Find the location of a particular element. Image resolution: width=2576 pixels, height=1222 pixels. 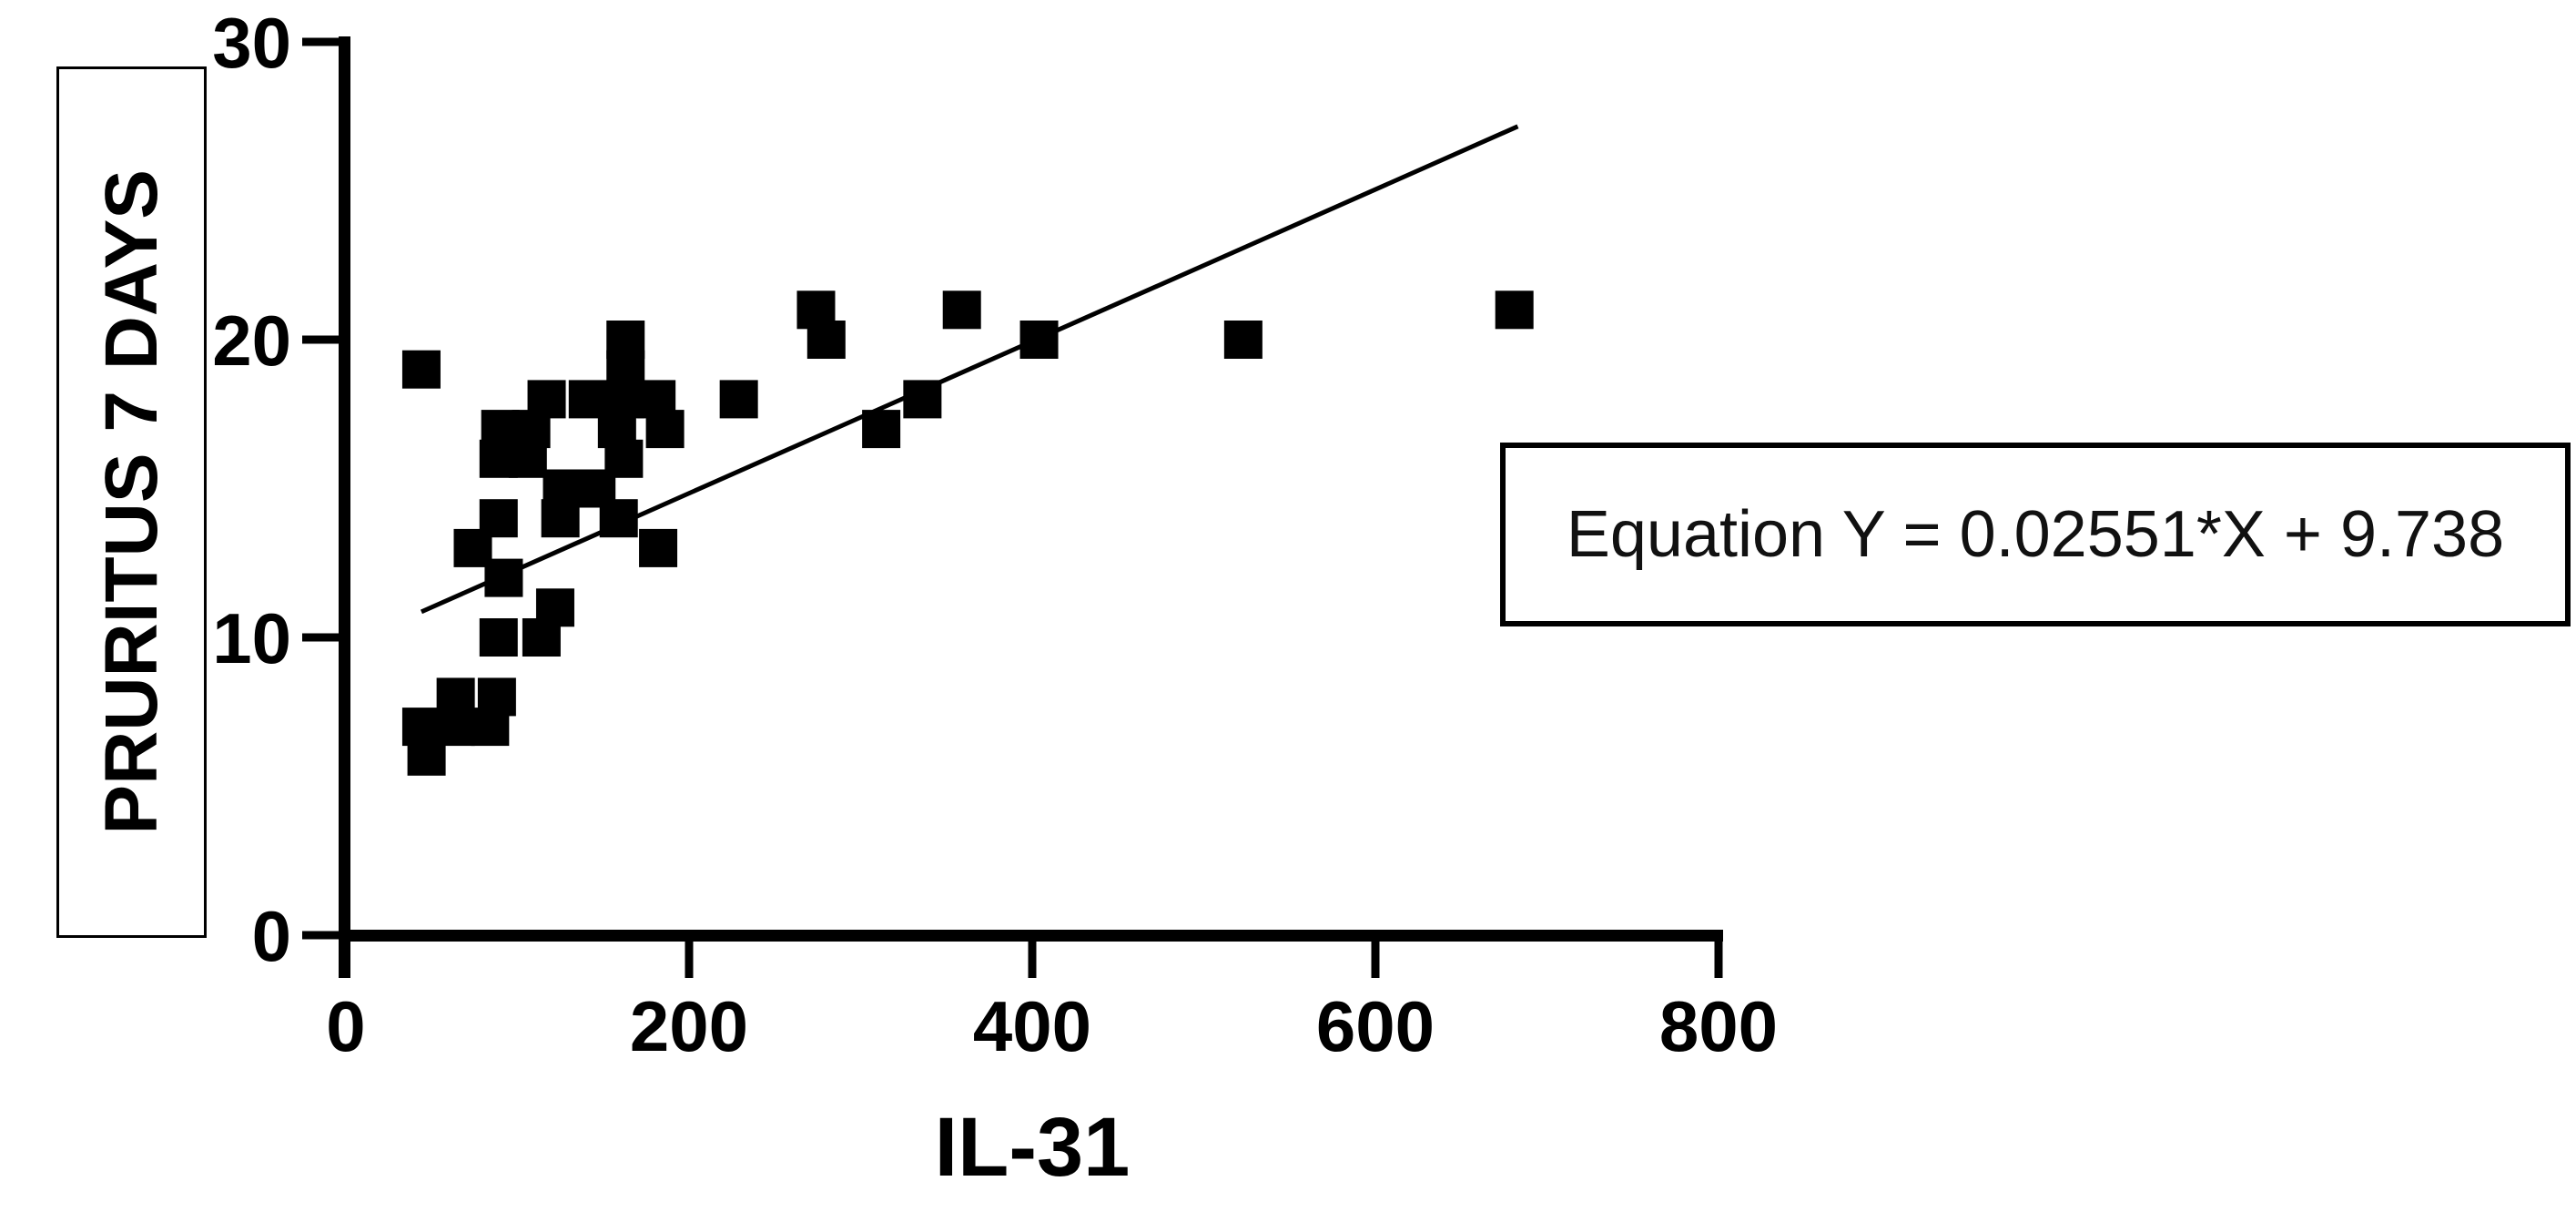

x-tick-label: 200 is located at coordinates (689, 1026).